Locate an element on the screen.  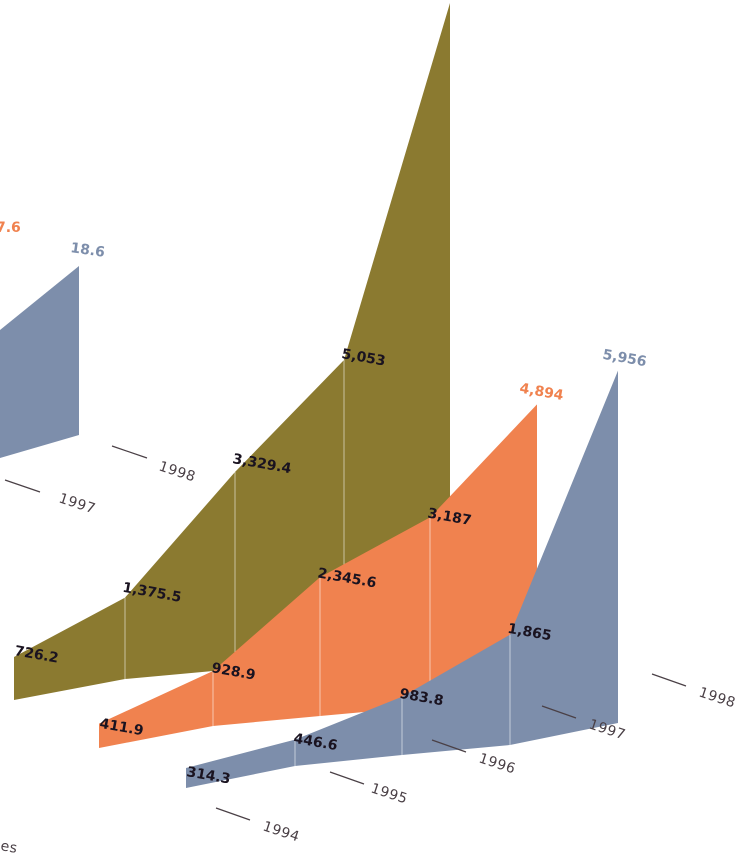
axis-label-1997: 1997 is located at coordinates (607, 730).